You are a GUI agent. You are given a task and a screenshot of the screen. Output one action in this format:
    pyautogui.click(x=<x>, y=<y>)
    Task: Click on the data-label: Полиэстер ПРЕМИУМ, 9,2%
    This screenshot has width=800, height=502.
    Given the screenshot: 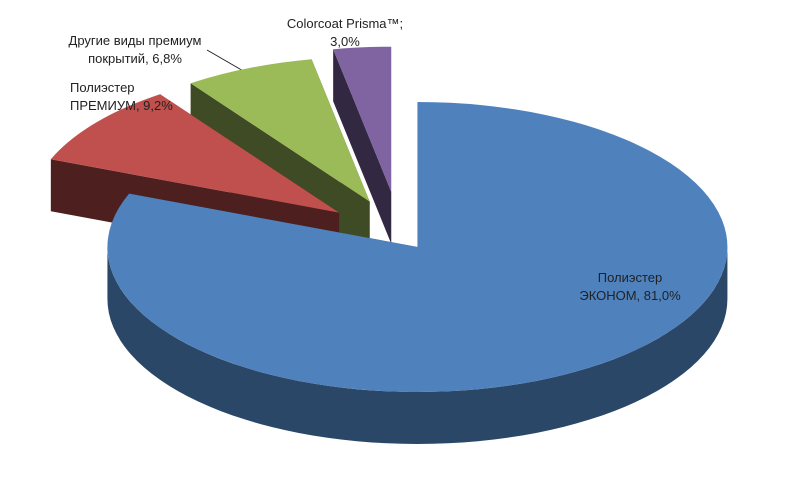 What is the action you would take?
    pyautogui.click(x=121, y=96)
    